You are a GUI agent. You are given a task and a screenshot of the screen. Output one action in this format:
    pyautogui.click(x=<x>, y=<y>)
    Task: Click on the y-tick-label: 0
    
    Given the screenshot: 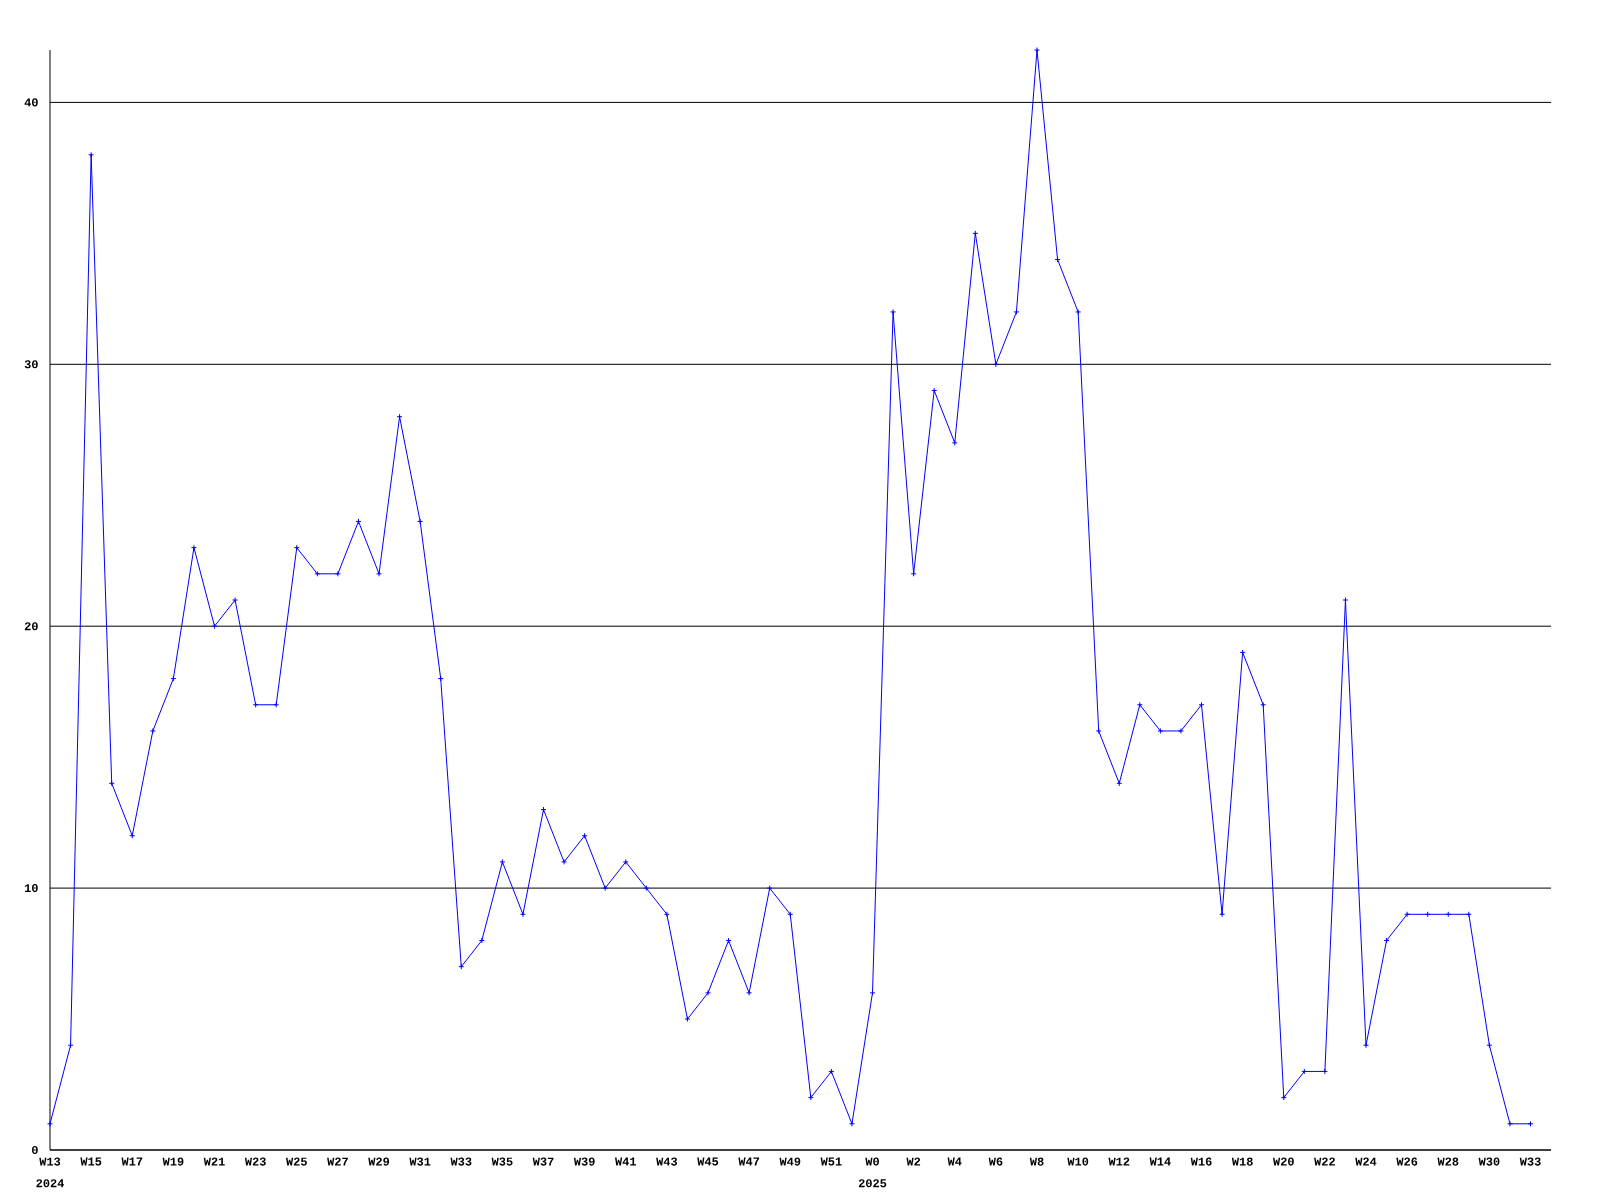 What is the action you would take?
    pyautogui.click(x=34, y=1150)
    